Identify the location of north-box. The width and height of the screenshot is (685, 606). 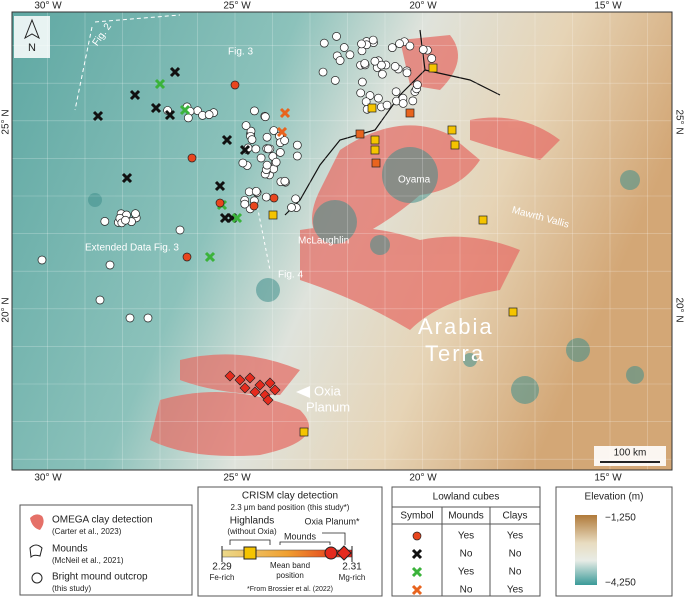
(32, 37).